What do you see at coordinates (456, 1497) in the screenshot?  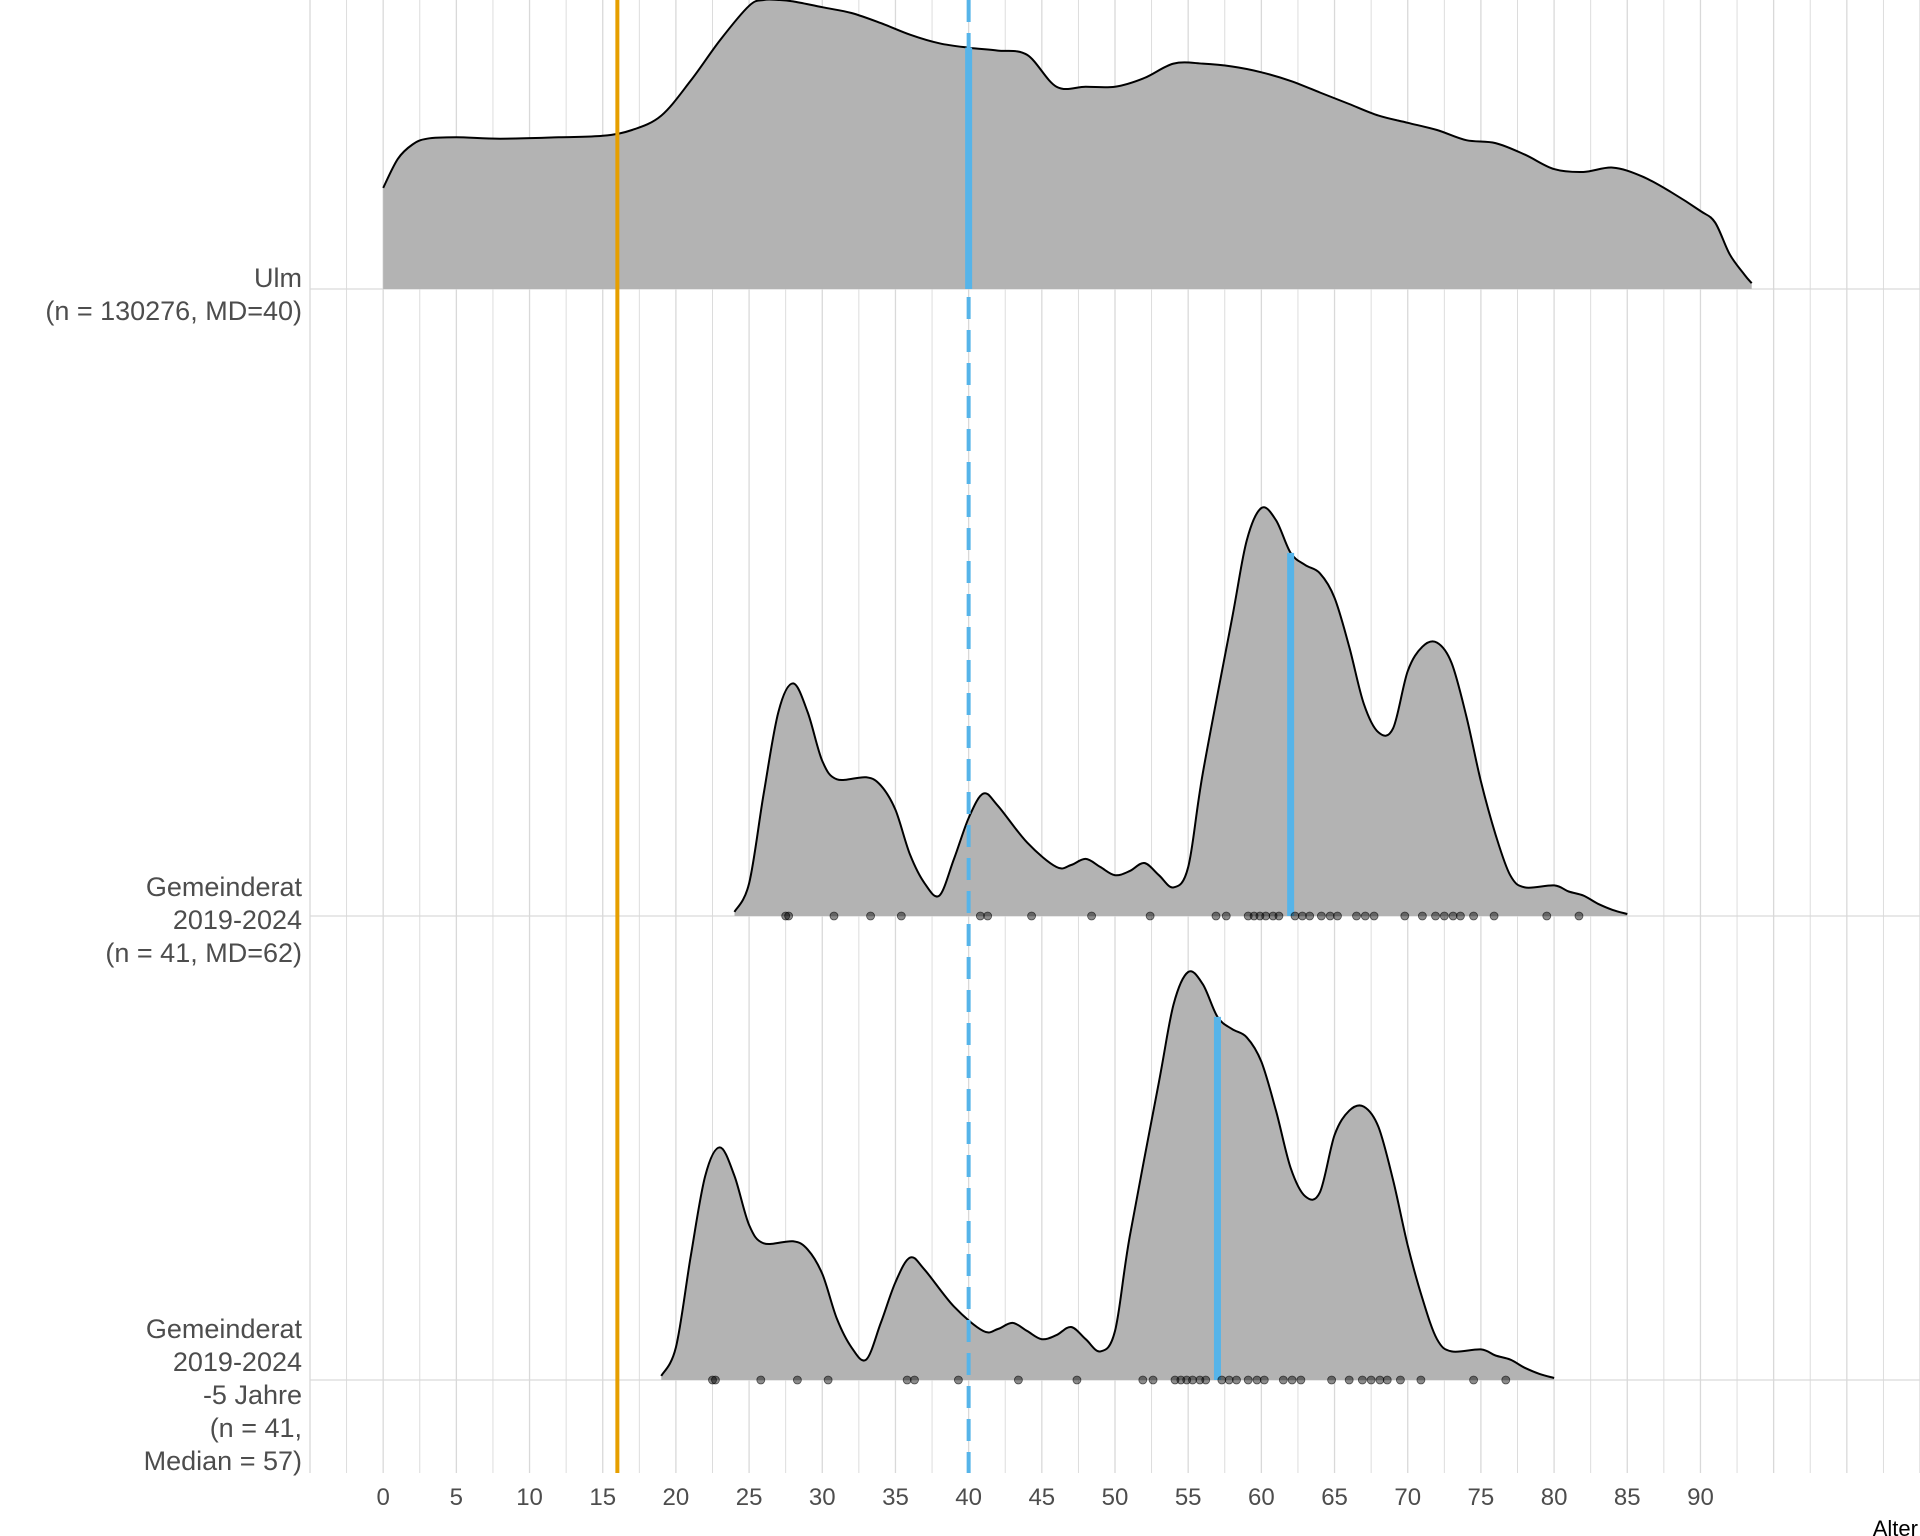 I see `x-tick-label: 5` at bounding box center [456, 1497].